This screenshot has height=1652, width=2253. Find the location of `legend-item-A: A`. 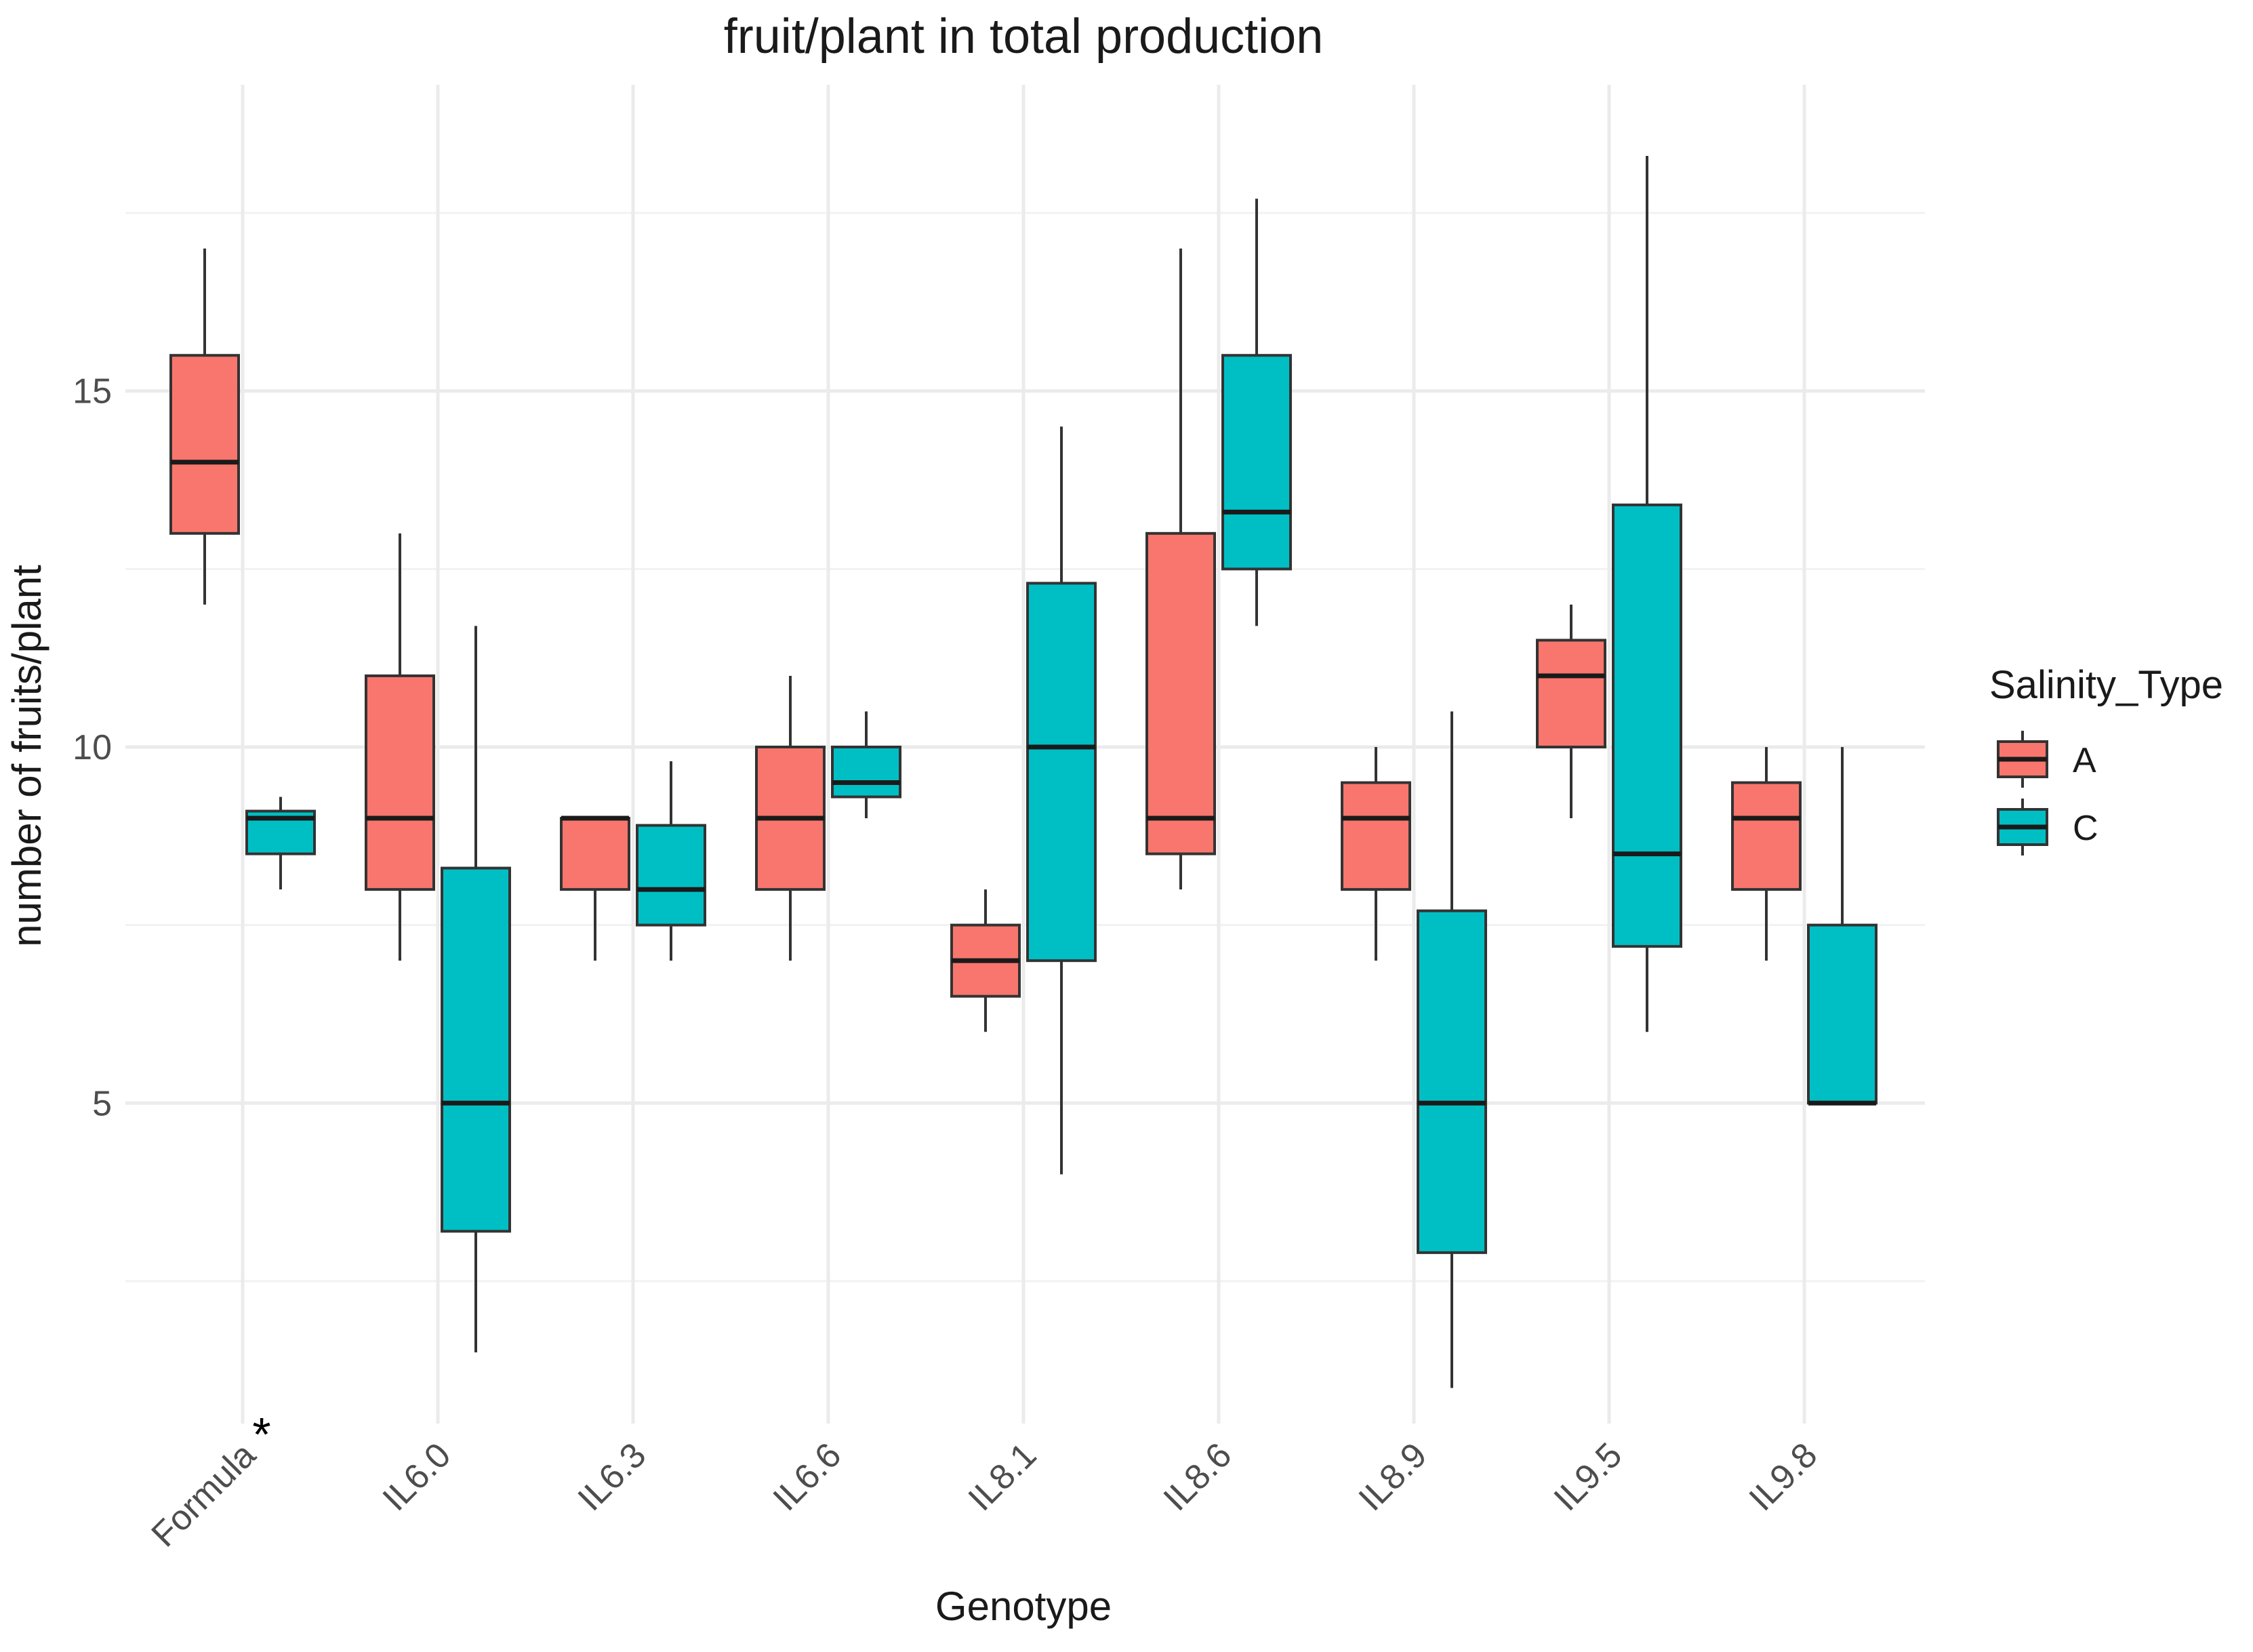

legend-item-A: A is located at coordinates (2046, 759).